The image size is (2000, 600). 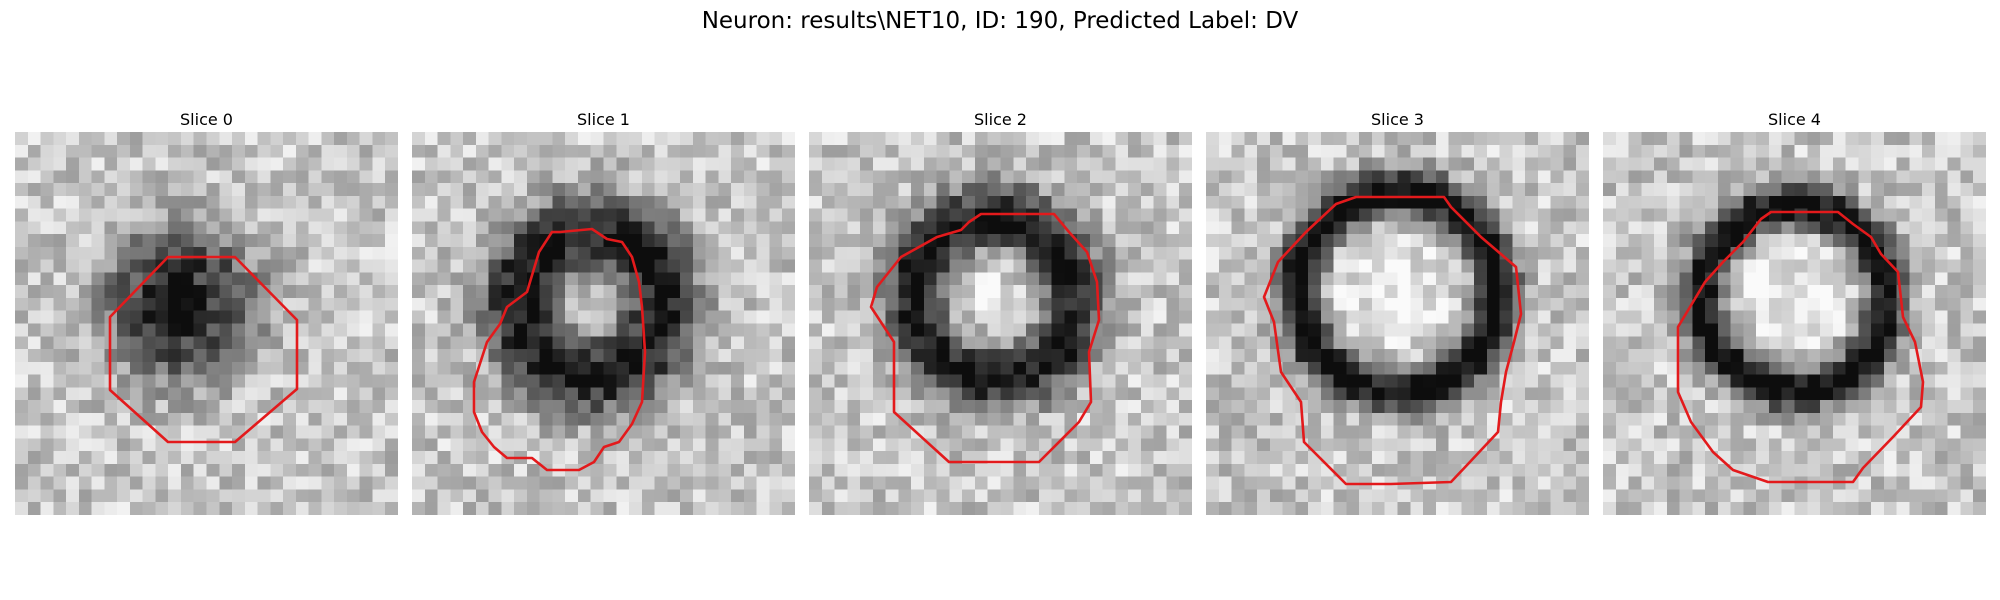 What do you see at coordinates (1392, 340) in the screenshot?
I see `slice-3-contour` at bounding box center [1392, 340].